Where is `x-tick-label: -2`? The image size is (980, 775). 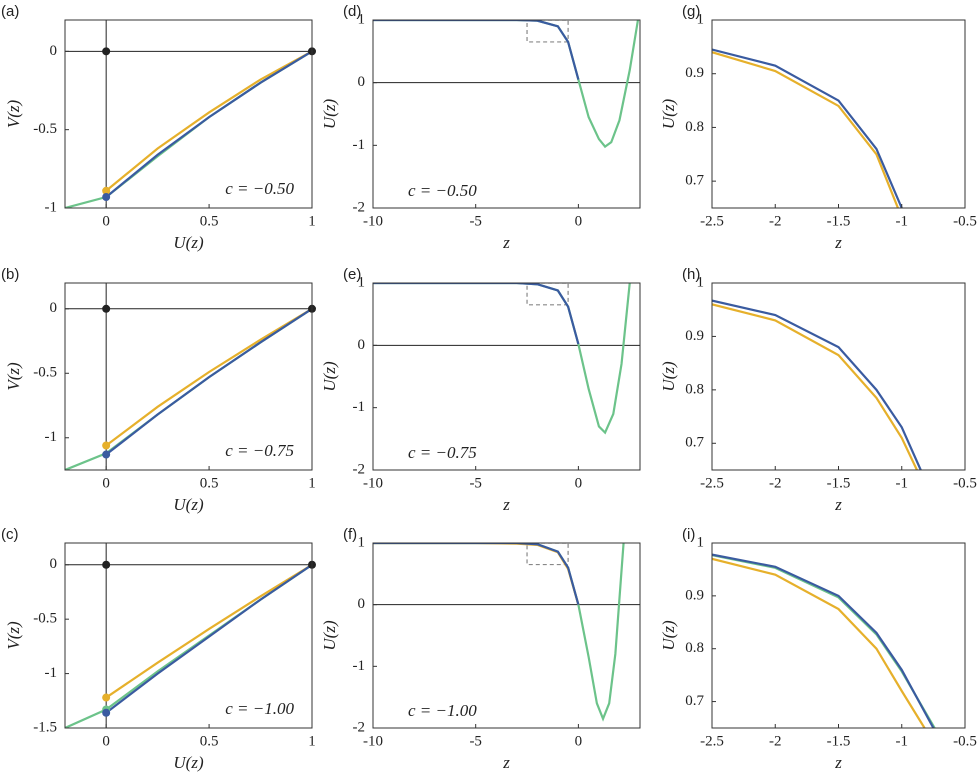 x-tick-label: -2 is located at coordinates (775, 741).